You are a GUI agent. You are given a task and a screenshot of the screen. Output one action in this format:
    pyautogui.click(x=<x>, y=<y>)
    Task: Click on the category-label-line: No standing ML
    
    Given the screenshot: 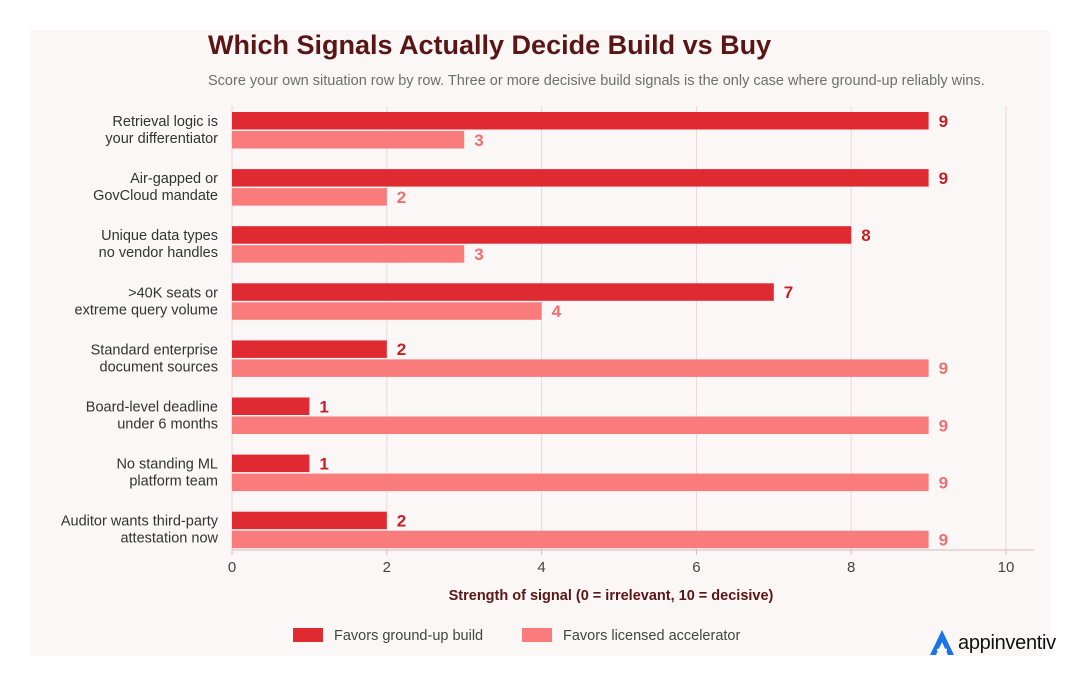 What is the action you would take?
    pyautogui.click(x=167, y=465)
    